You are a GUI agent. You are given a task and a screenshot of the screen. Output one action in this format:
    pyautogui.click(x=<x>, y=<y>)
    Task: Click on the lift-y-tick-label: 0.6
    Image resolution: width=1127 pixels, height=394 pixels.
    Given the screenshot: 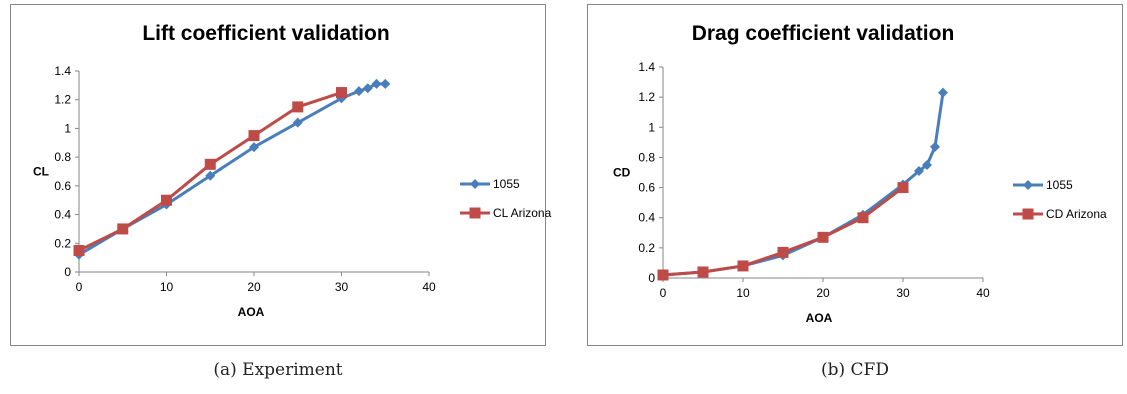 What is the action you would take?
    pyautogui.click(x=62, y=186)
    